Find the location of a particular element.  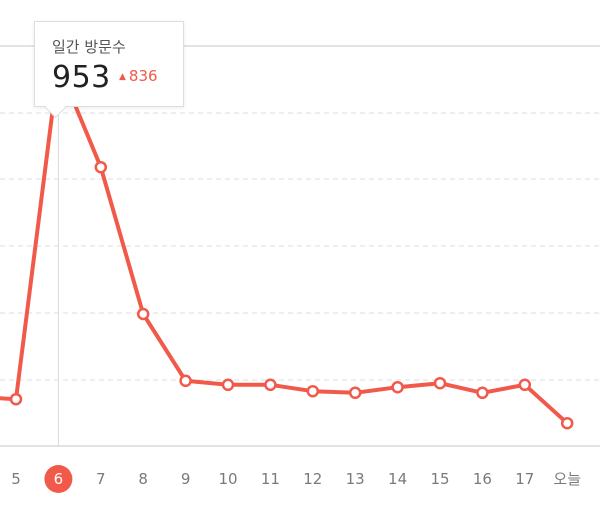

x-tick-labels: 5 6 7 8 9 10 11 12 13 14 15 16 17 오늘 is located at coordinates (296, 479).